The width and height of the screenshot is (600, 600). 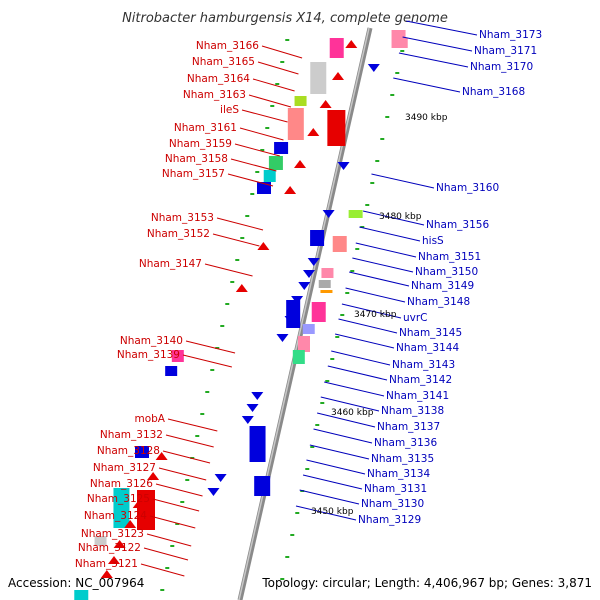 I want to click on gene-label-nham-3149: Nham_3149, so click(x=442, y=286).